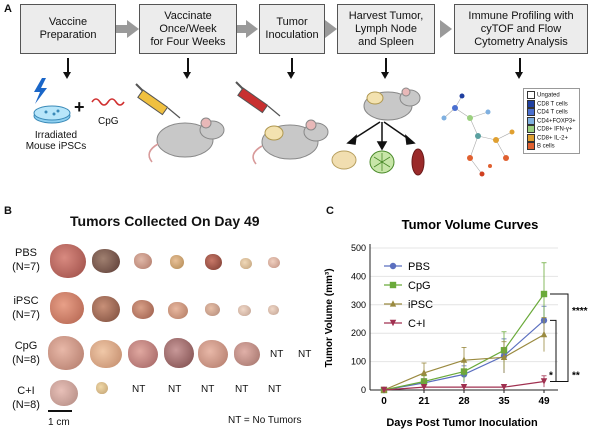  I want to click on series-layer, so click(464, 328).